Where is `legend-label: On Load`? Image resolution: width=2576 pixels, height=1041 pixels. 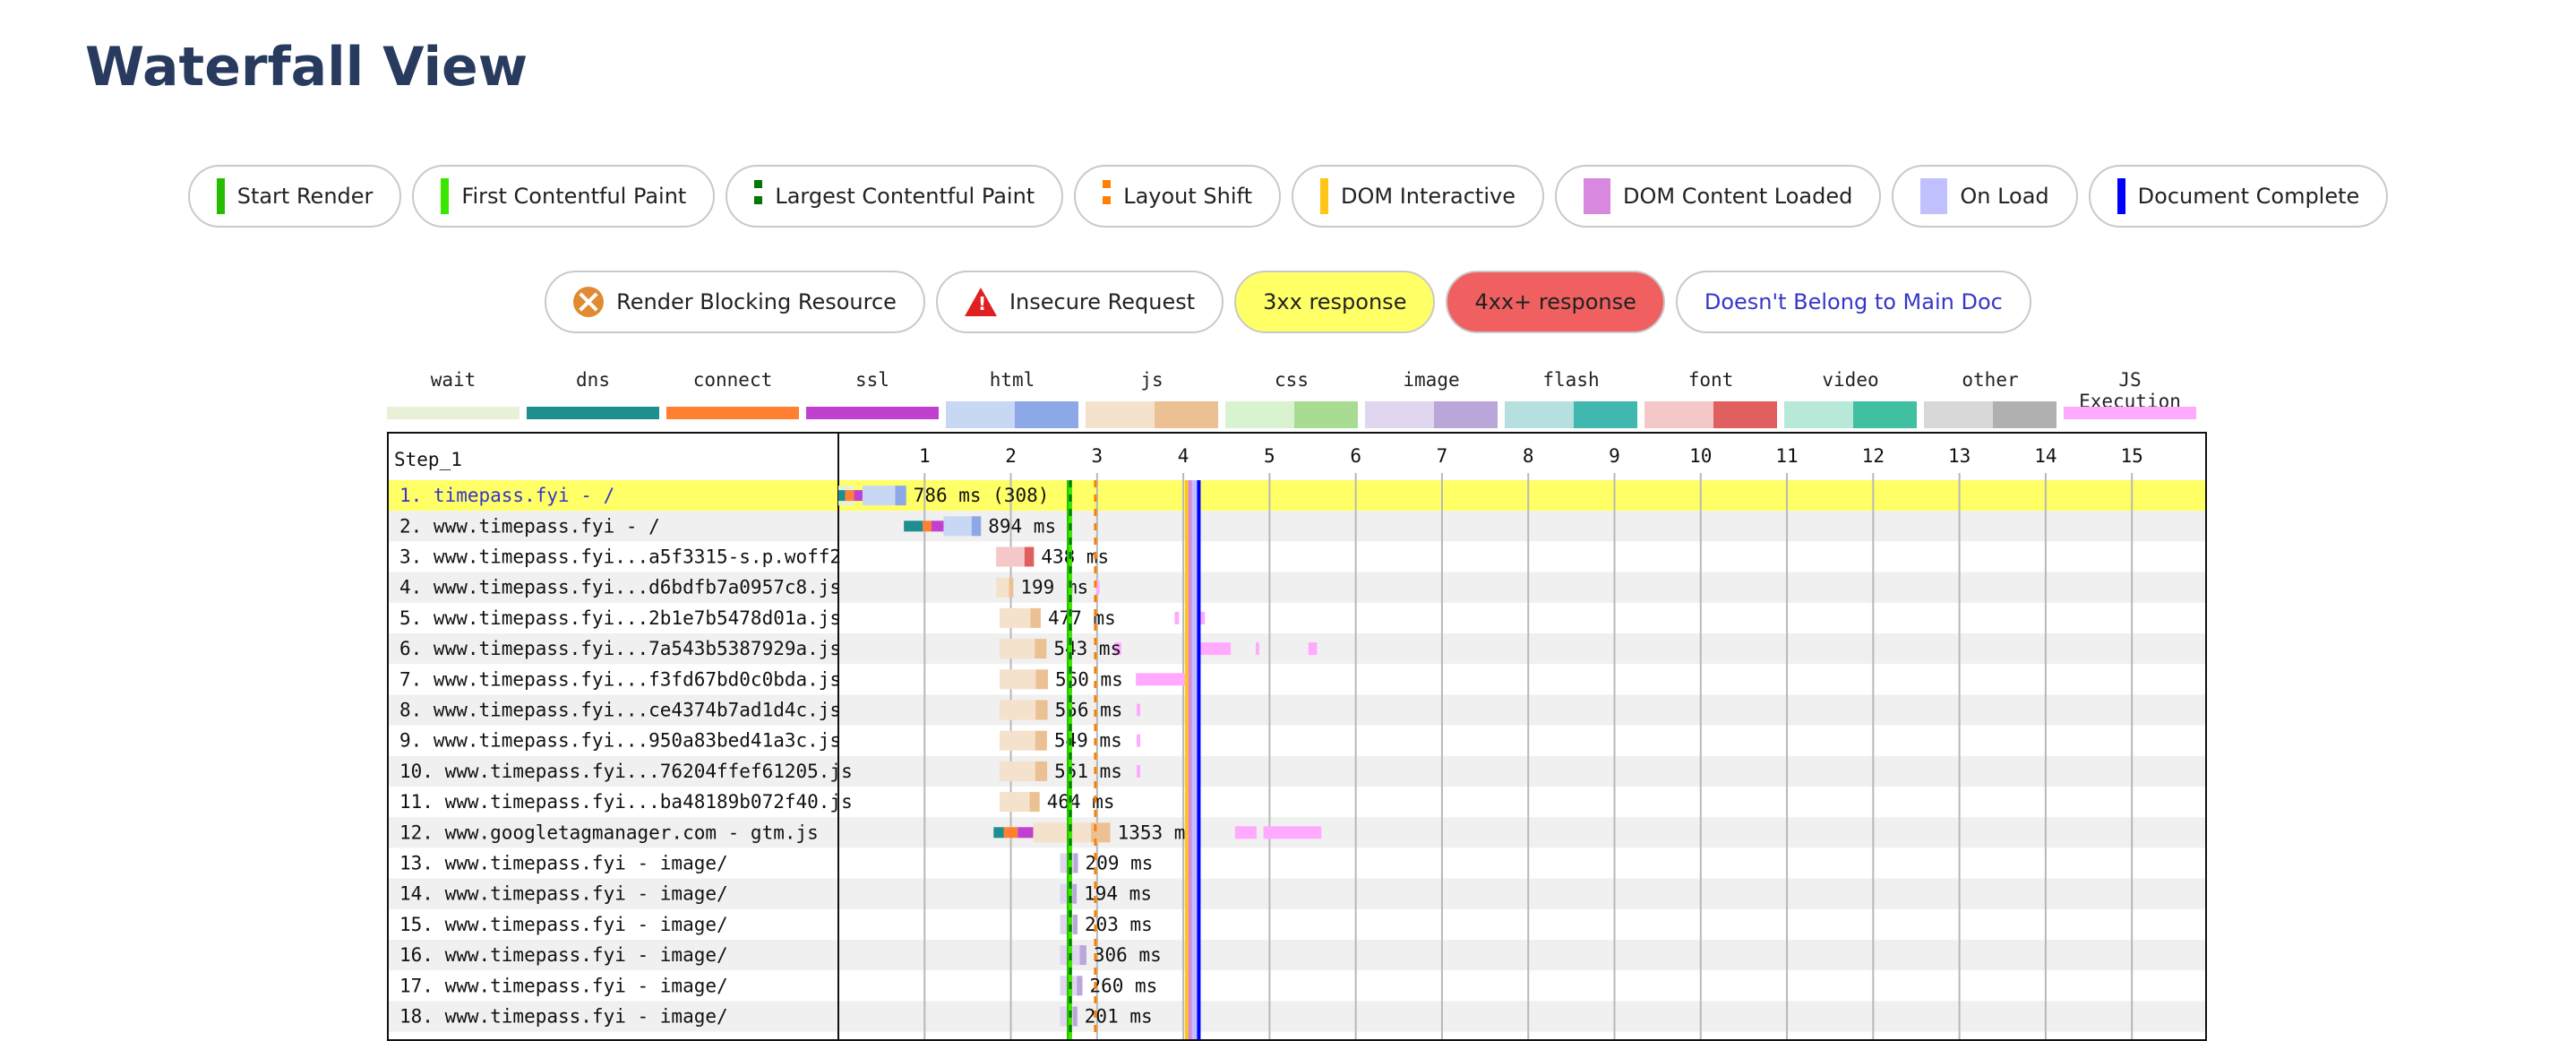
legend-label: On Load is located at coordinates (2004, 196).